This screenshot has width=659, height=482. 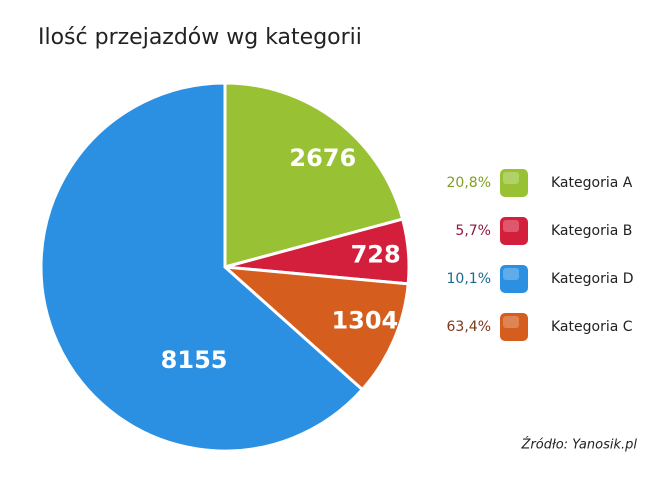 What do you see at coordinates (364, 320) in the screenshot?
I see `slice-label: 1304` at bounding box center [364, 320].